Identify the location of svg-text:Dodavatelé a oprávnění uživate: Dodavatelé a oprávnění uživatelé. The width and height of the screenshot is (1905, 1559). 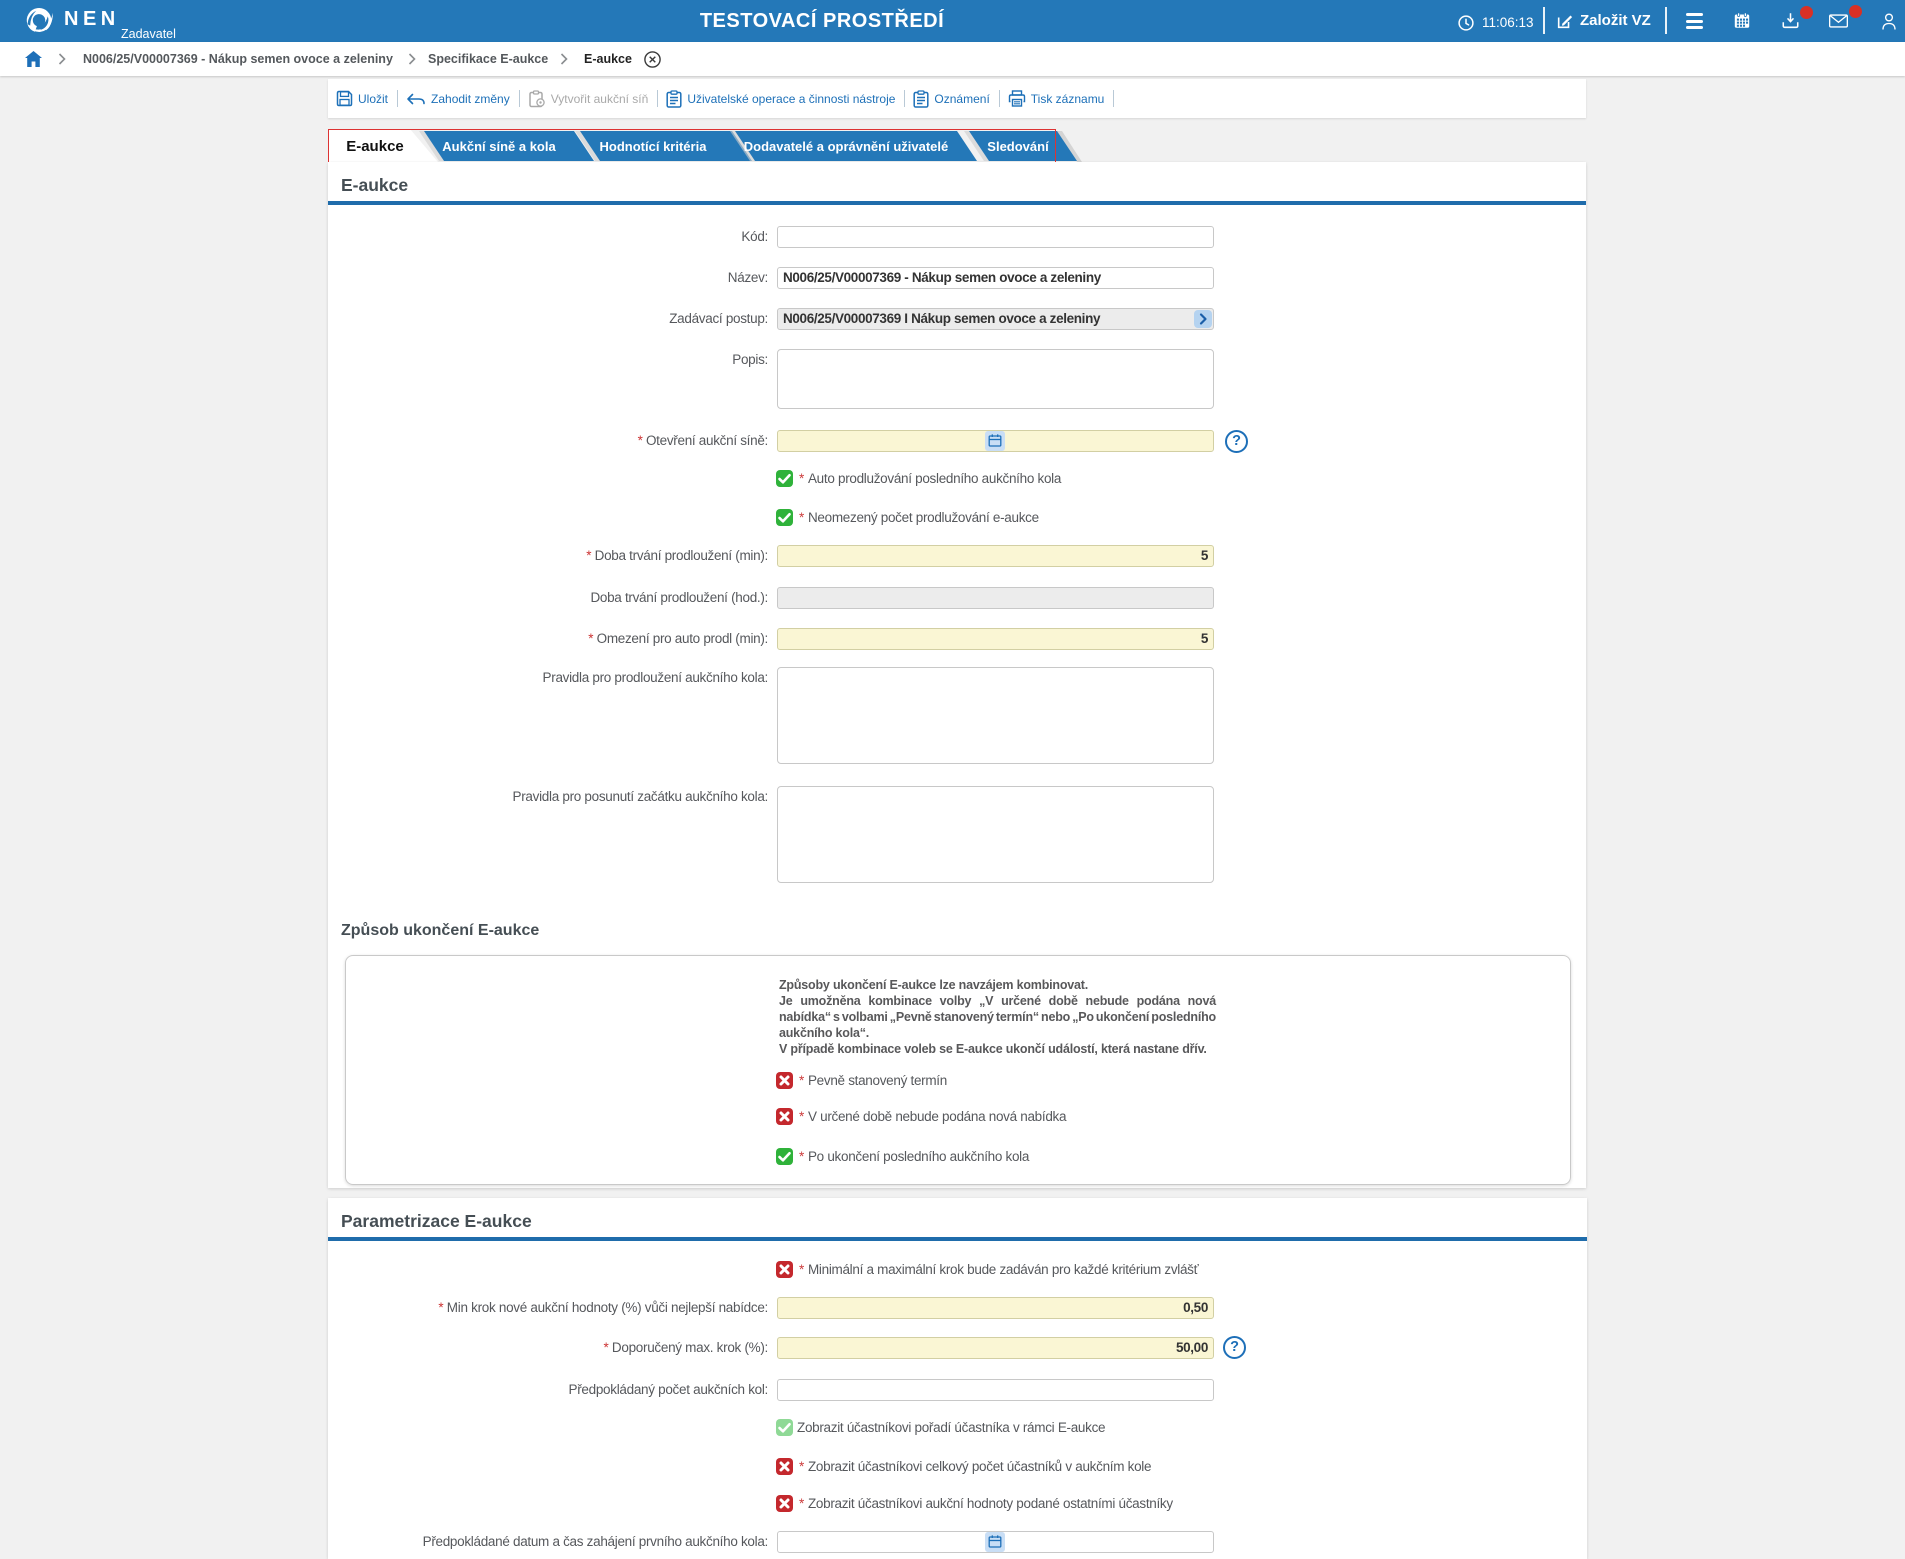
(846, 146).